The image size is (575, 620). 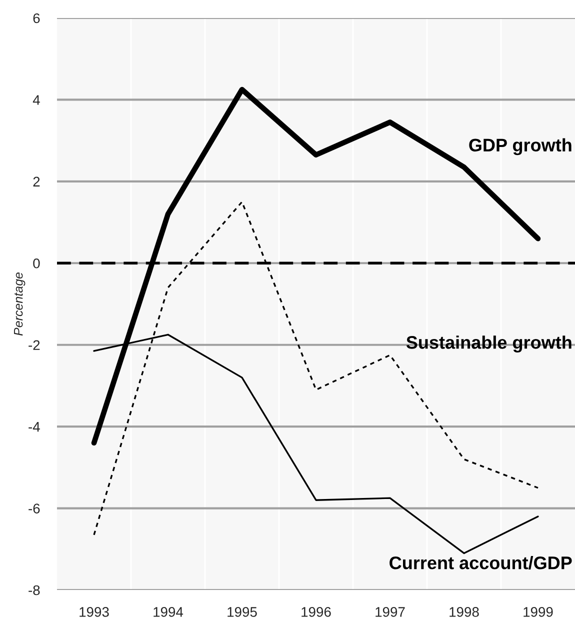 I want to click on series-label: Sustainable growth, so click(x=489, y=344).